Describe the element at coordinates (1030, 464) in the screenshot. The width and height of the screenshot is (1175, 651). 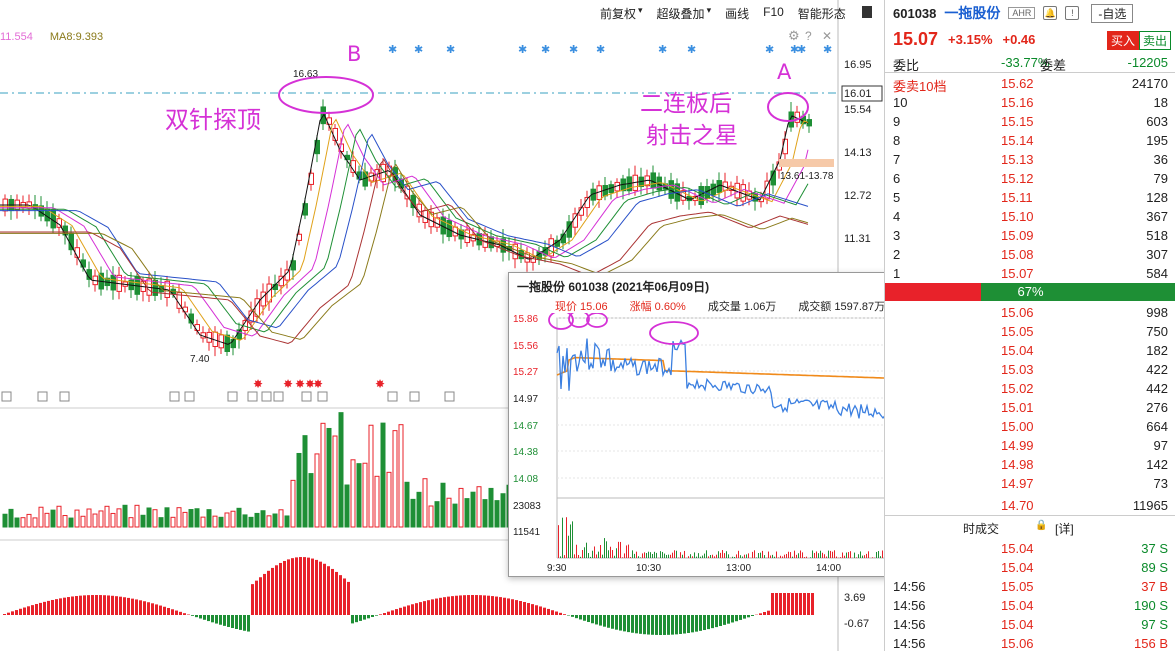
I see `bid-row: 14.98 142` at that location.